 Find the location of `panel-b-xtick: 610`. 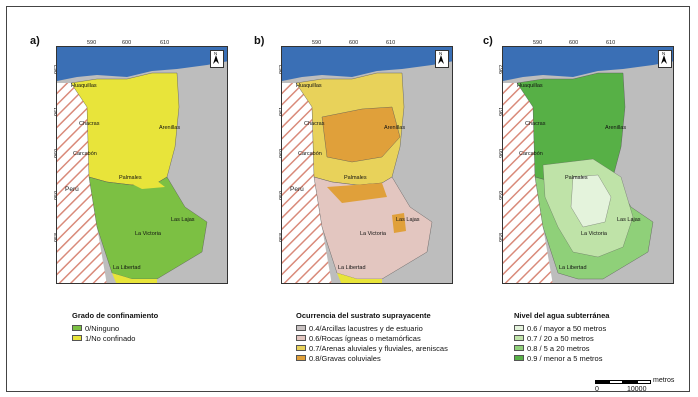

panel-b-xtick: 610 is located at coordinates (391, 43).